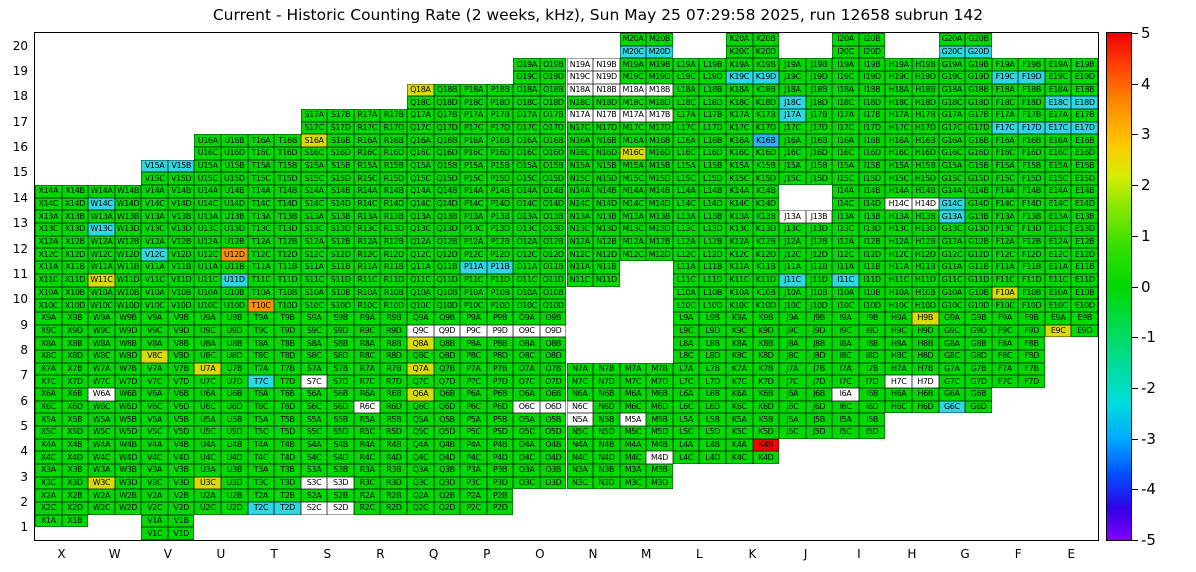 This screenshot has width=1196, height=572. Describe the element at coordinates (447, 293) in the screenshot. I see `grid-cell: Q10B` at that location.